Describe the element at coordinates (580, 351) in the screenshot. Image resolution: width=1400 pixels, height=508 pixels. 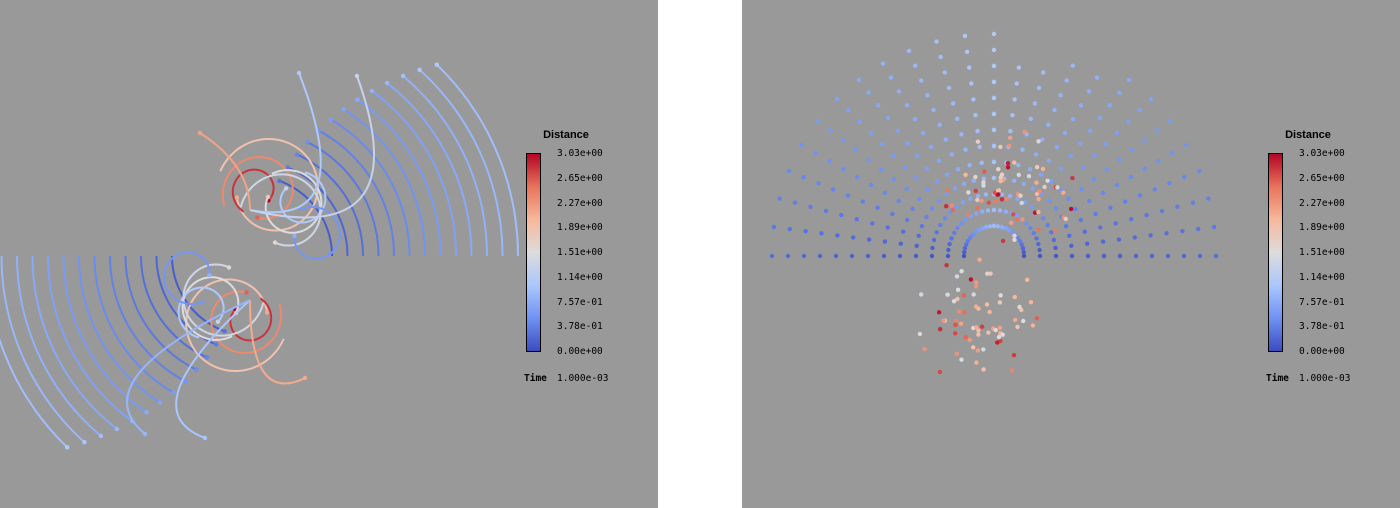
I see `colorbar-tick-label: 0.00e+00` at that location.